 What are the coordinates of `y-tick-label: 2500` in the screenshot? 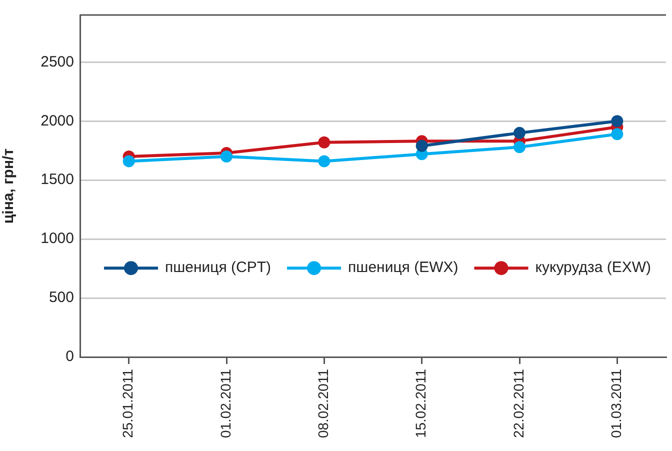 It's located at (57, 61).